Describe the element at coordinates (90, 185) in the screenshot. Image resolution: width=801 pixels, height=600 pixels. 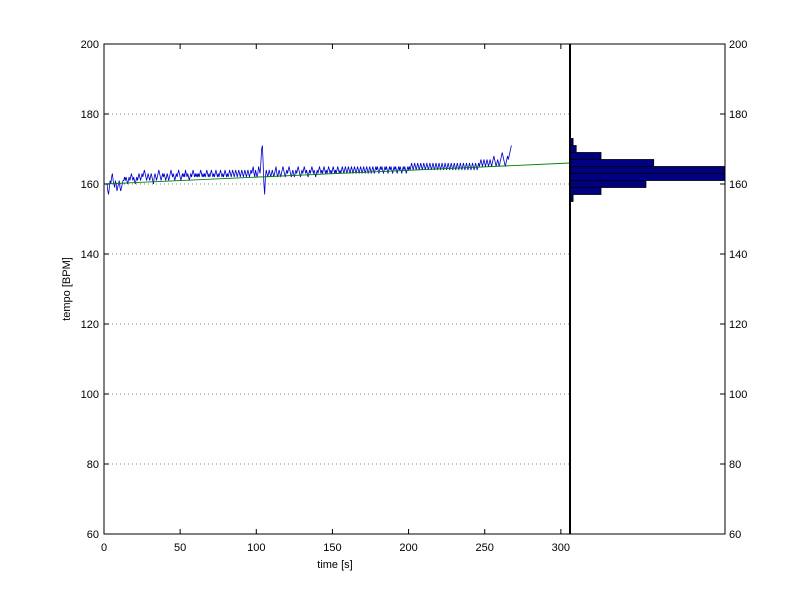
I see `y-tick-label: 160` at that location.